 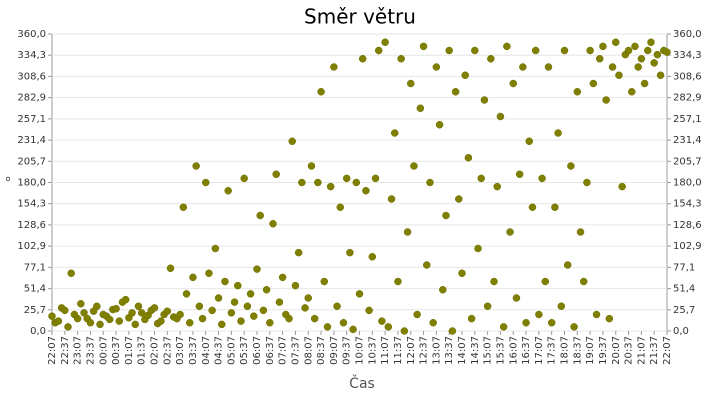 What do you see at coordinates (687, 76) in the screenshot?
I see `y2-tick-label: 308,6` at bounding box center [687, 76].